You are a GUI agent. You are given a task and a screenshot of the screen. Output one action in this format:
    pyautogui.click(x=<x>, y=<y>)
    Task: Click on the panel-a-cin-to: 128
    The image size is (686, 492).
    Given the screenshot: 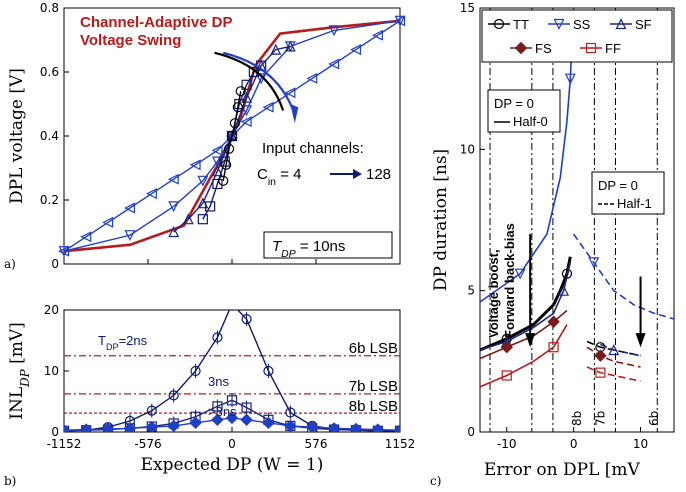 What is the action you would take?
    pyautogui.click(x=378, y=174)
    